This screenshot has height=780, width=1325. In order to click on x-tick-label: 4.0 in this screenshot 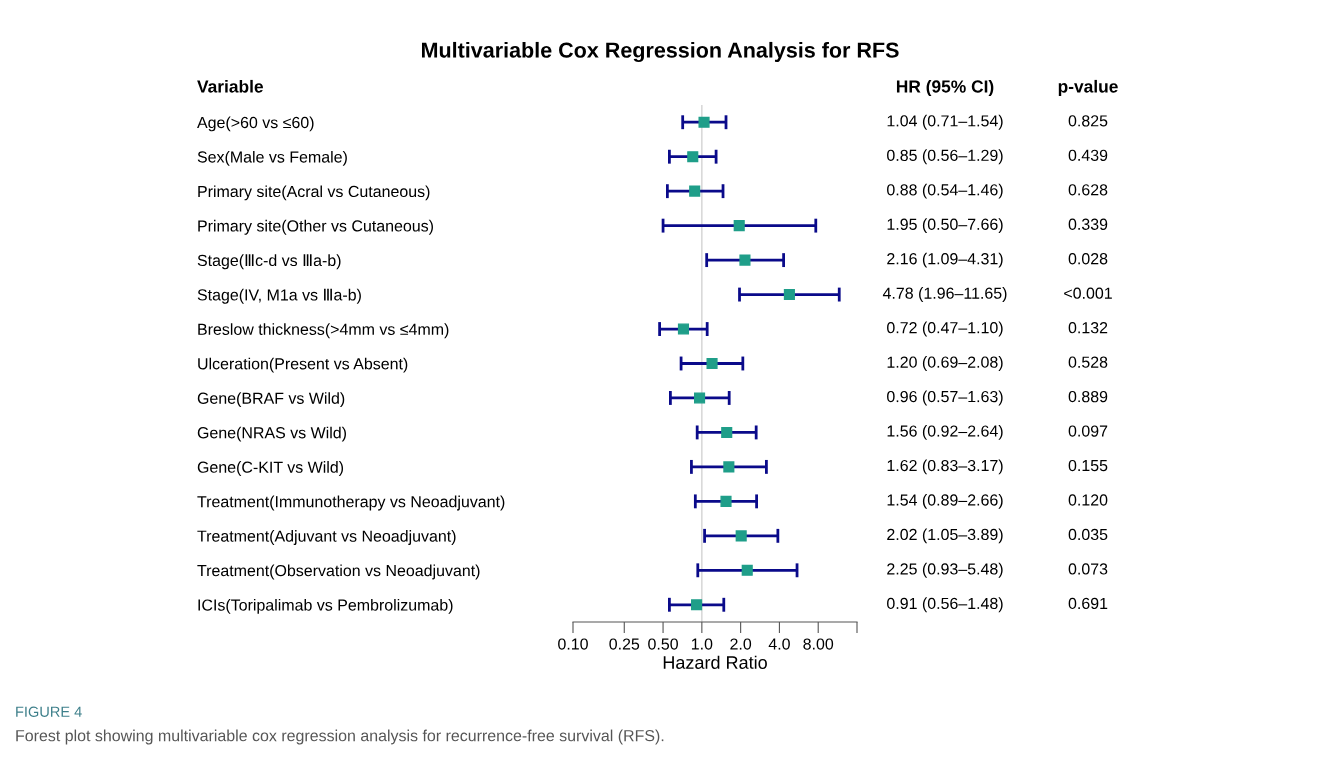, I will do `click(779, 644)`.